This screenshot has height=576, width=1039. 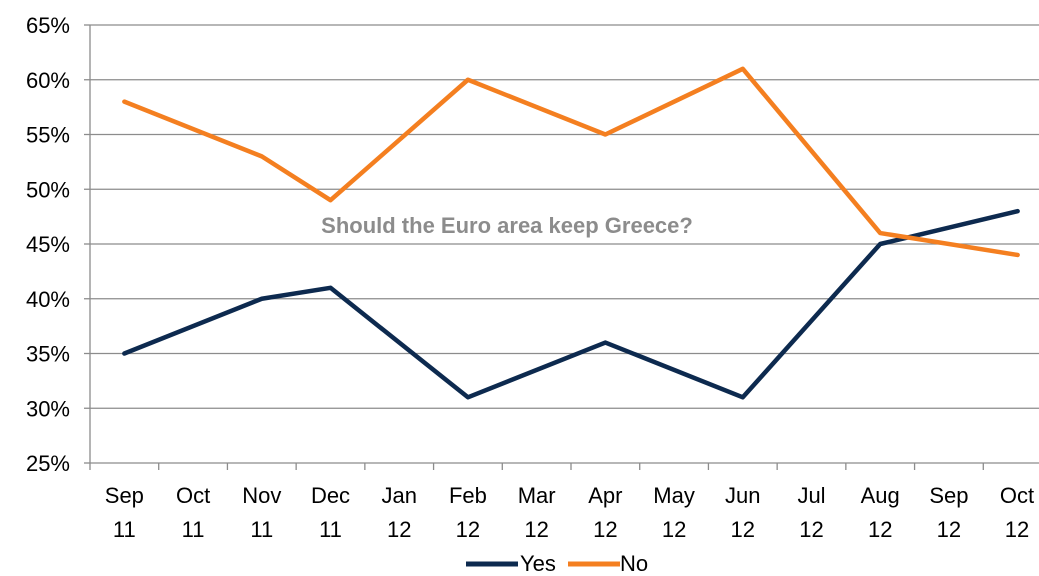 I want to click on x-tick-label-month: Jul, so click(x=811, y=495).